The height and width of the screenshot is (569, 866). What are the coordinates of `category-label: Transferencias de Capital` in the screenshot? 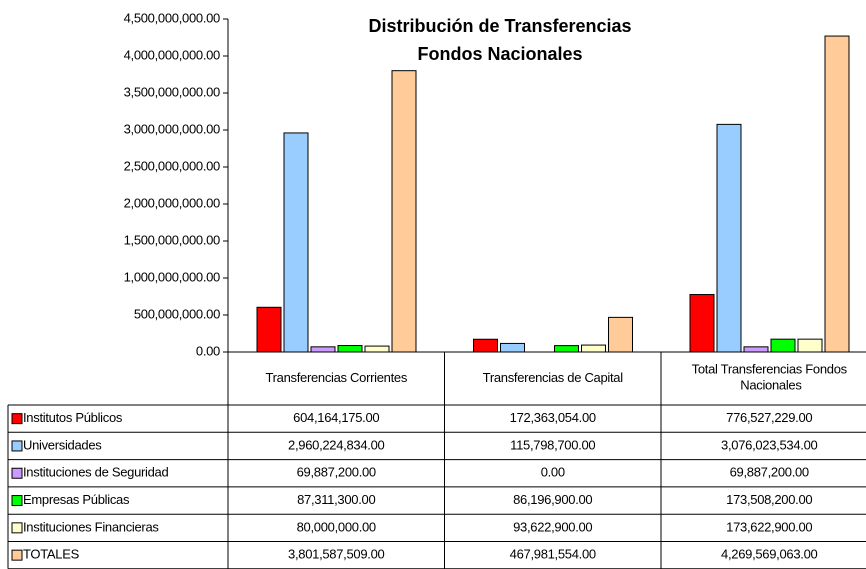 It's located at (553, 377).